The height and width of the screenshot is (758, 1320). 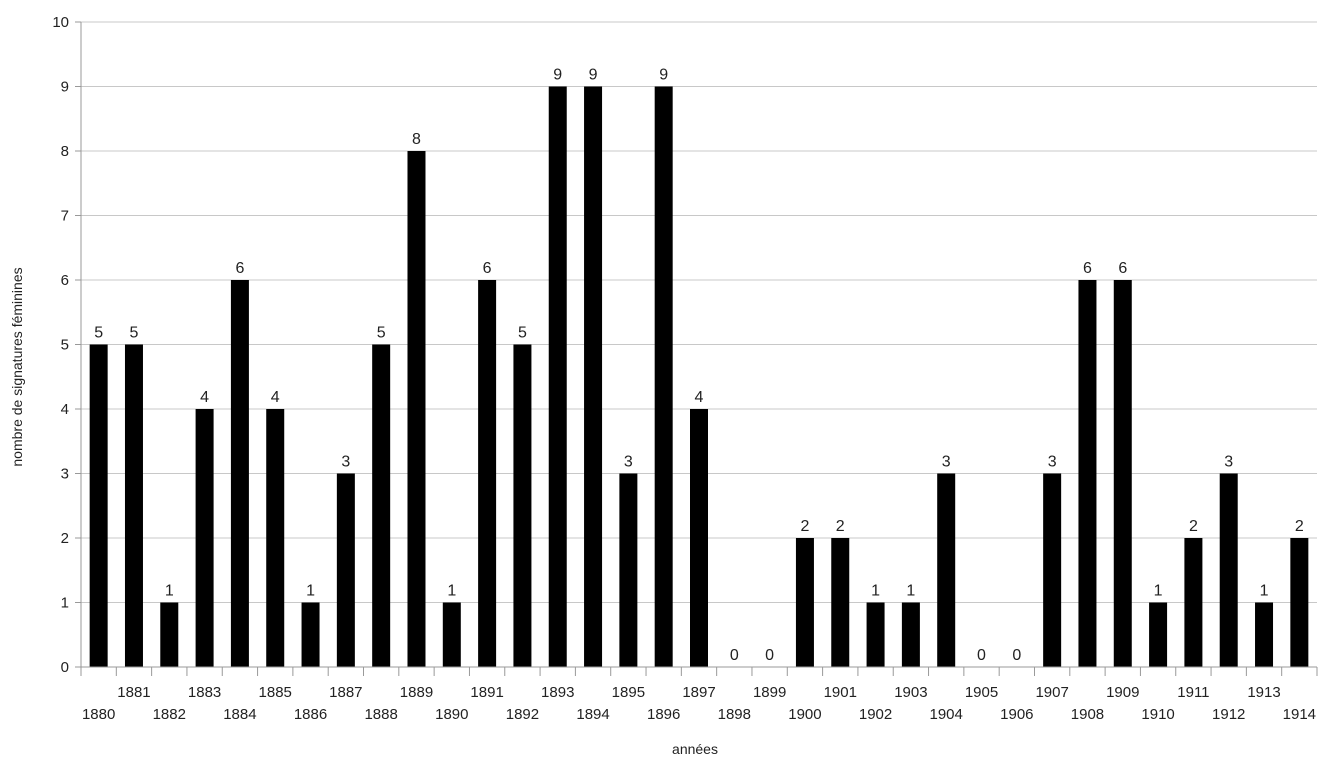 I want to click on x-tick-label: 1913, so click(x=1263, y=692).